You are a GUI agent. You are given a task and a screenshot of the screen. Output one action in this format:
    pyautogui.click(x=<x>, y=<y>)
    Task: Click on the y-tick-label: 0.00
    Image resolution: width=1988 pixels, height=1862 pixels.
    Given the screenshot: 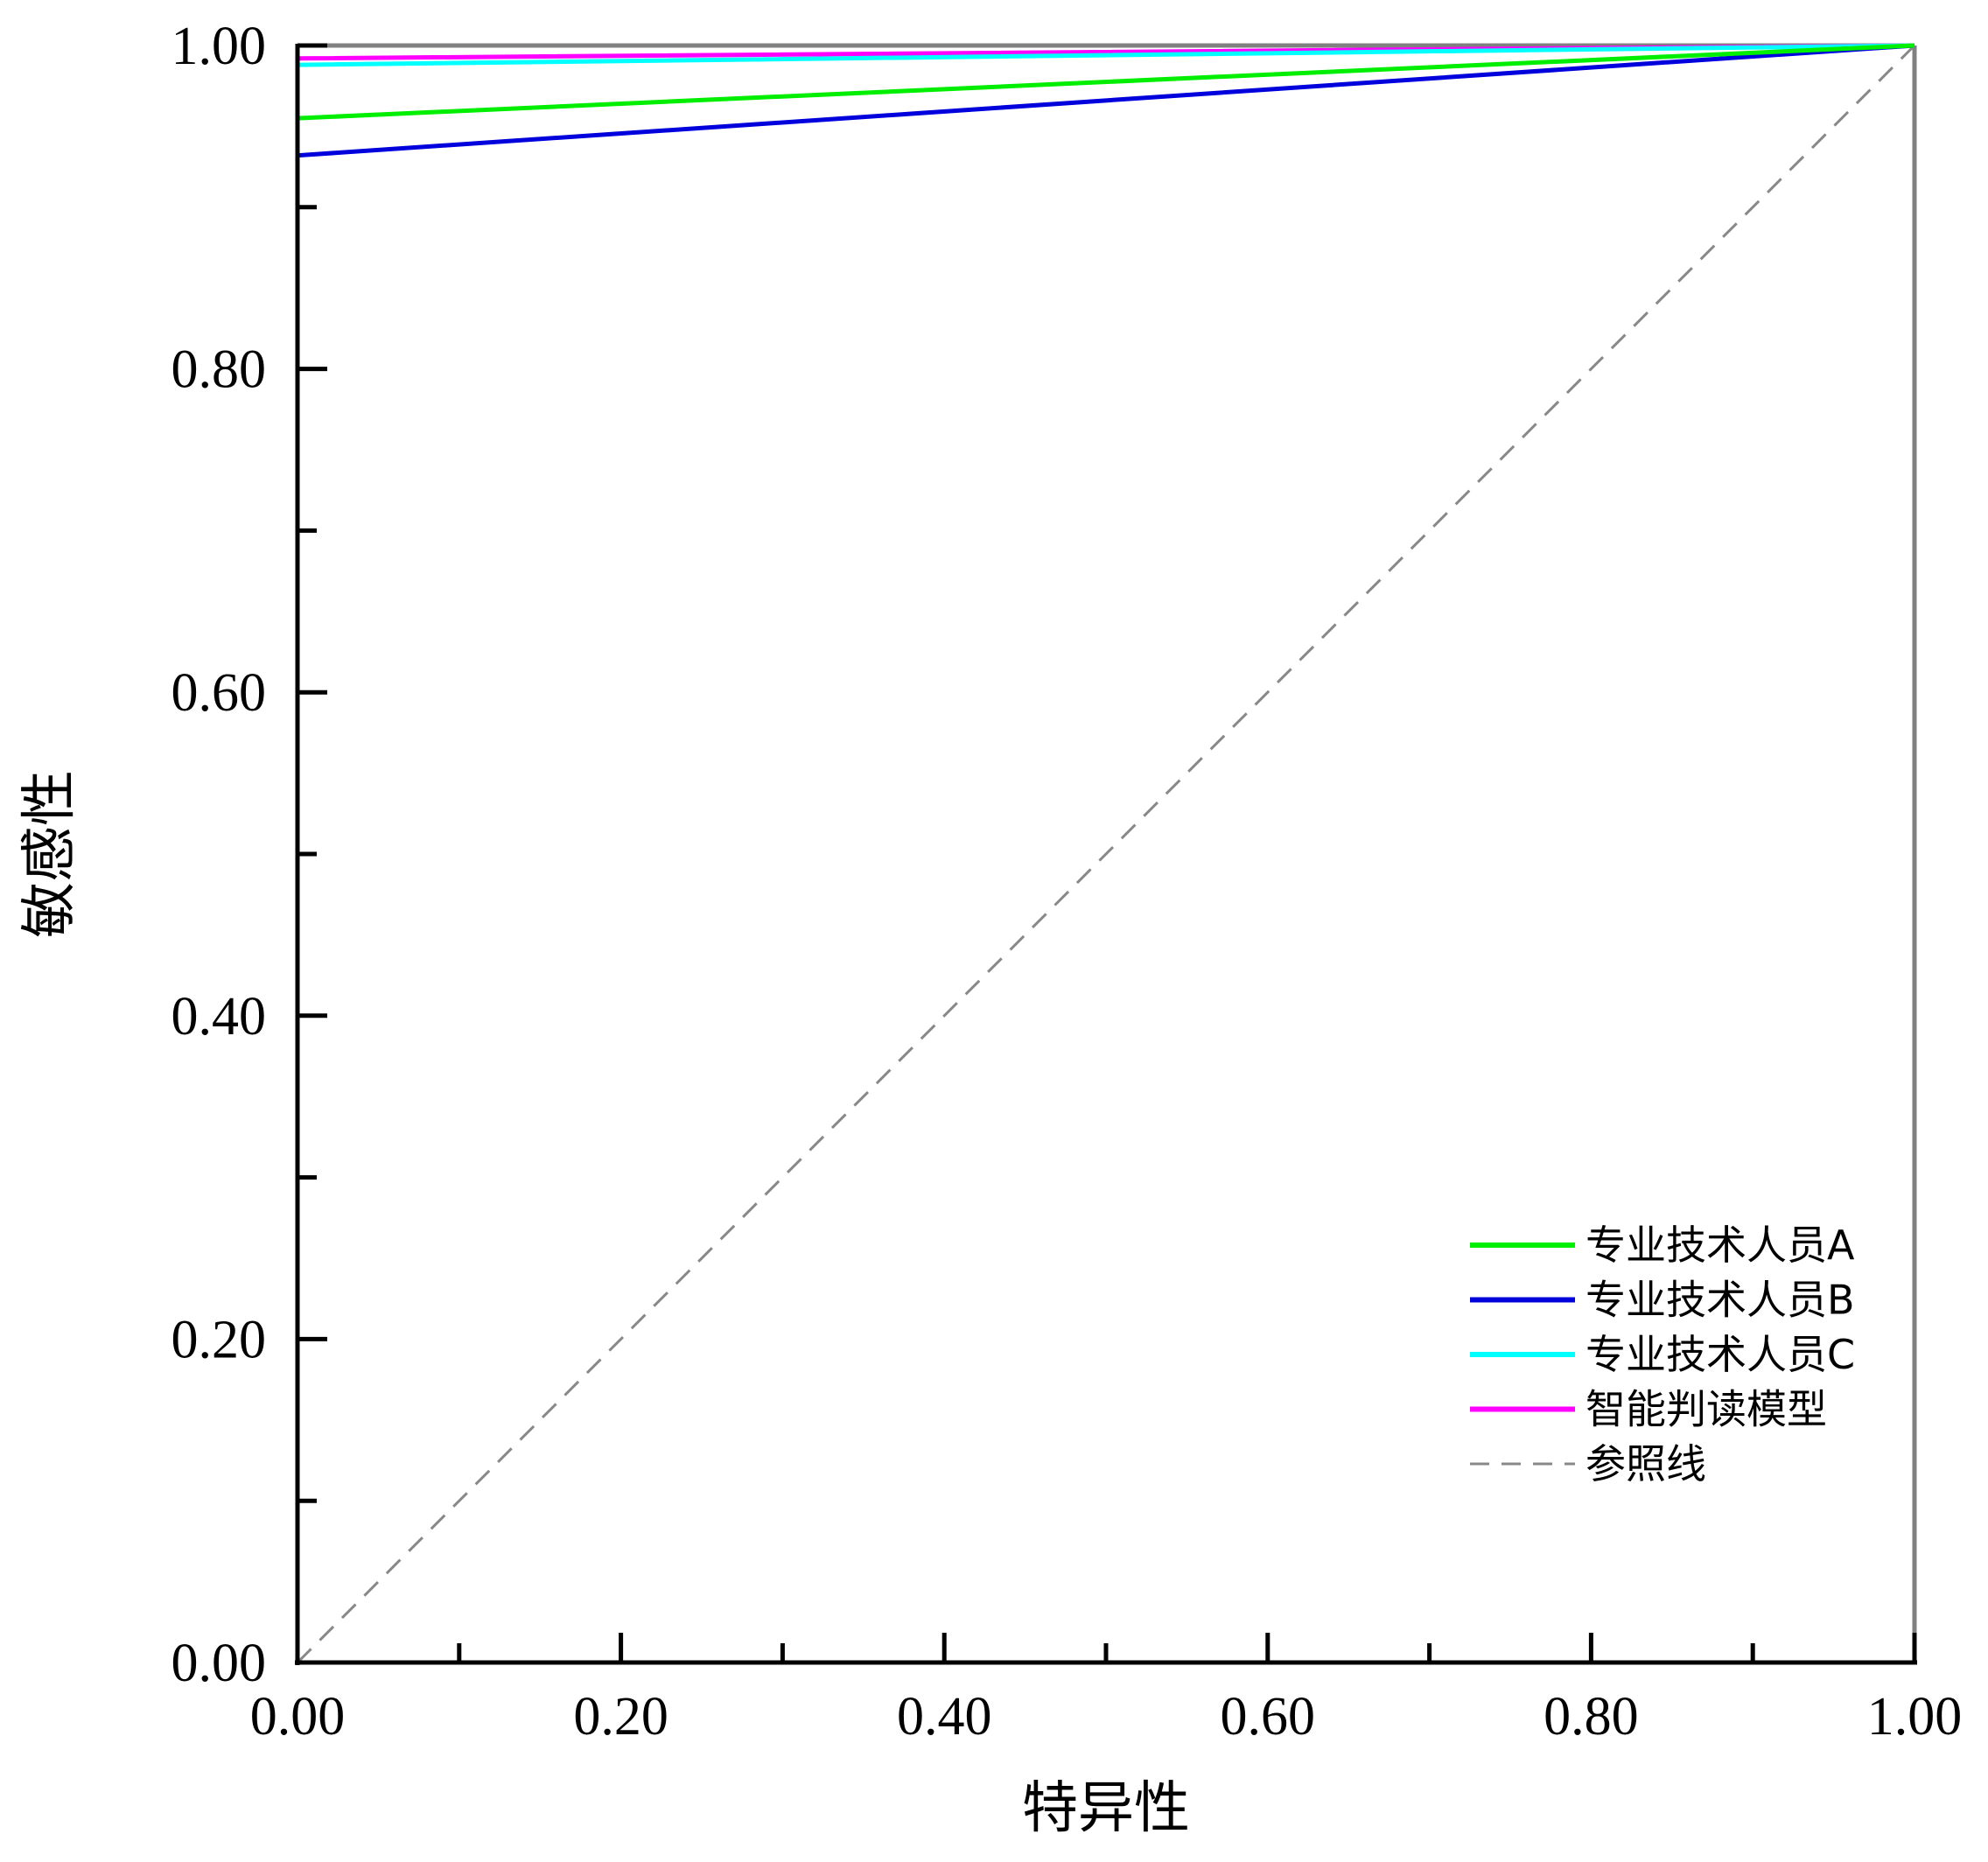 What is the action you would take?
    pyautogui.click(x=219, y=1663)
    